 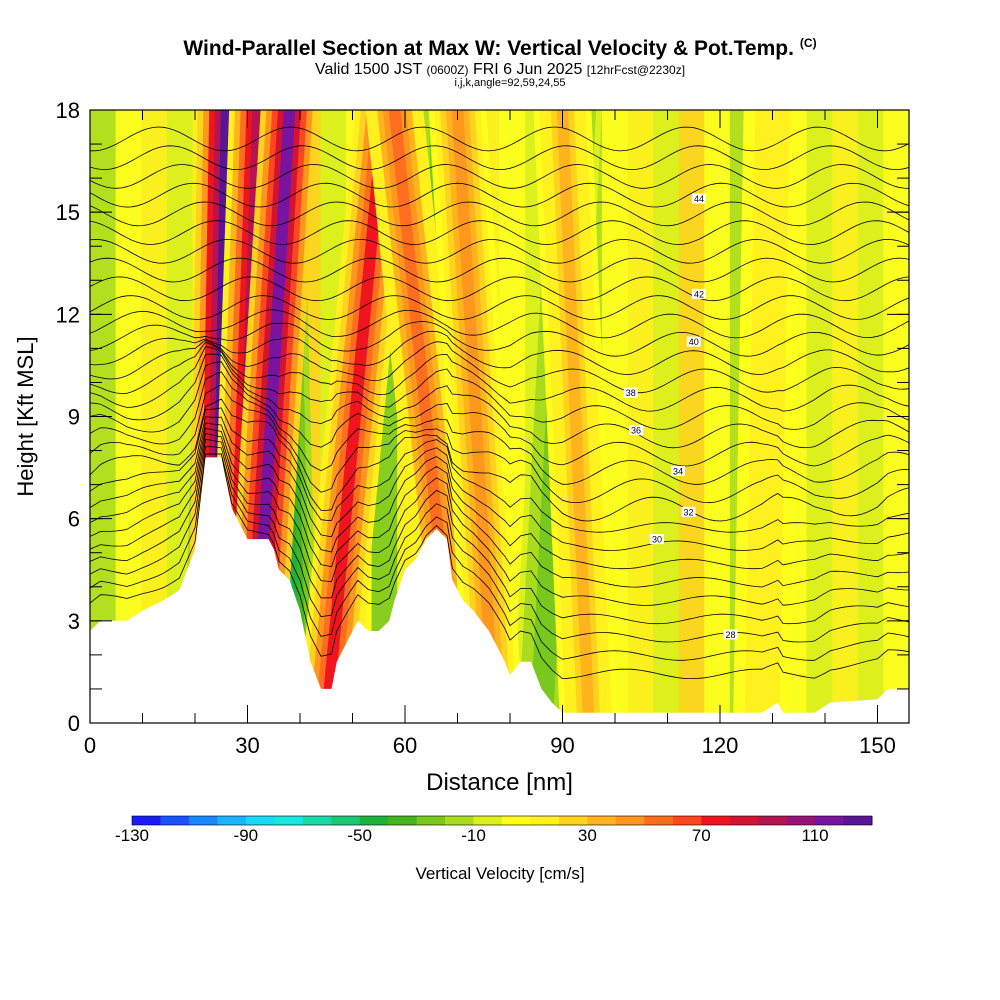 What do you see at coordinates (877, 745) in the screenshot?
I see `x-tick-label: 150` at bounding box center [877, 745].